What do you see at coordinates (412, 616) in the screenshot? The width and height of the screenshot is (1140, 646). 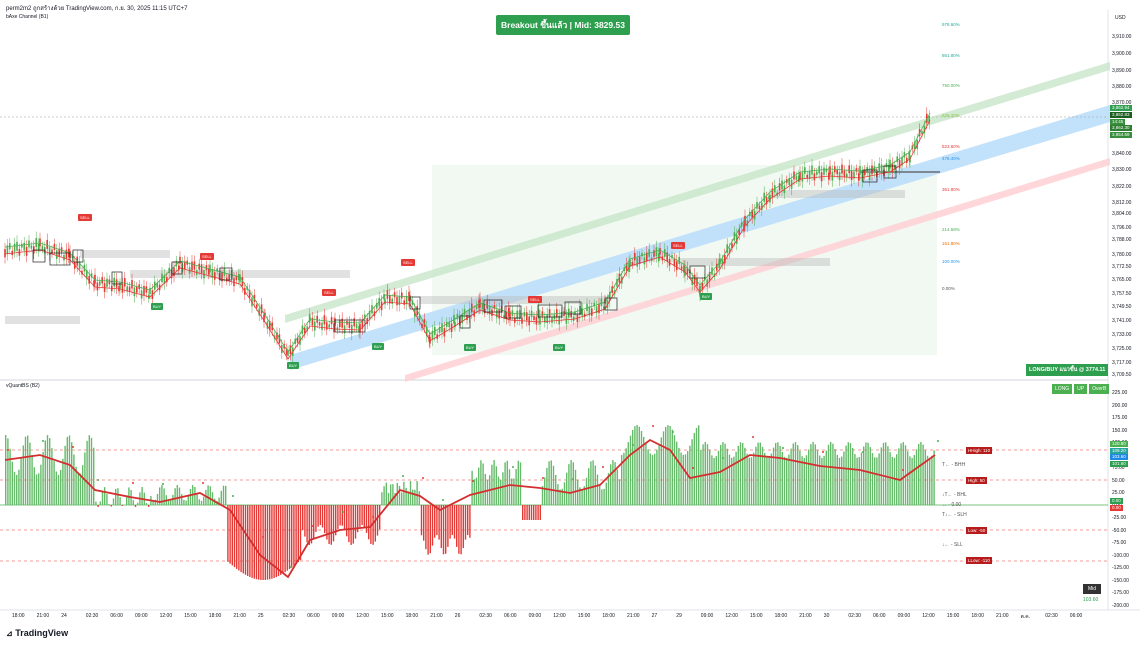 I see `time-axis-label: 18:00` at bounding box center [412, 616].